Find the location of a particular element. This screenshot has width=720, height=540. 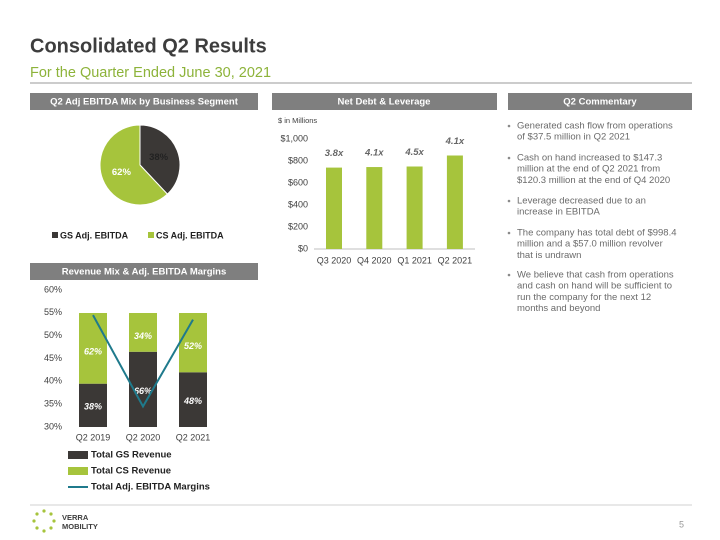

panel-title: Revenue Mix & Adj. EBITDA Margins is located at coordinates (144, 272).